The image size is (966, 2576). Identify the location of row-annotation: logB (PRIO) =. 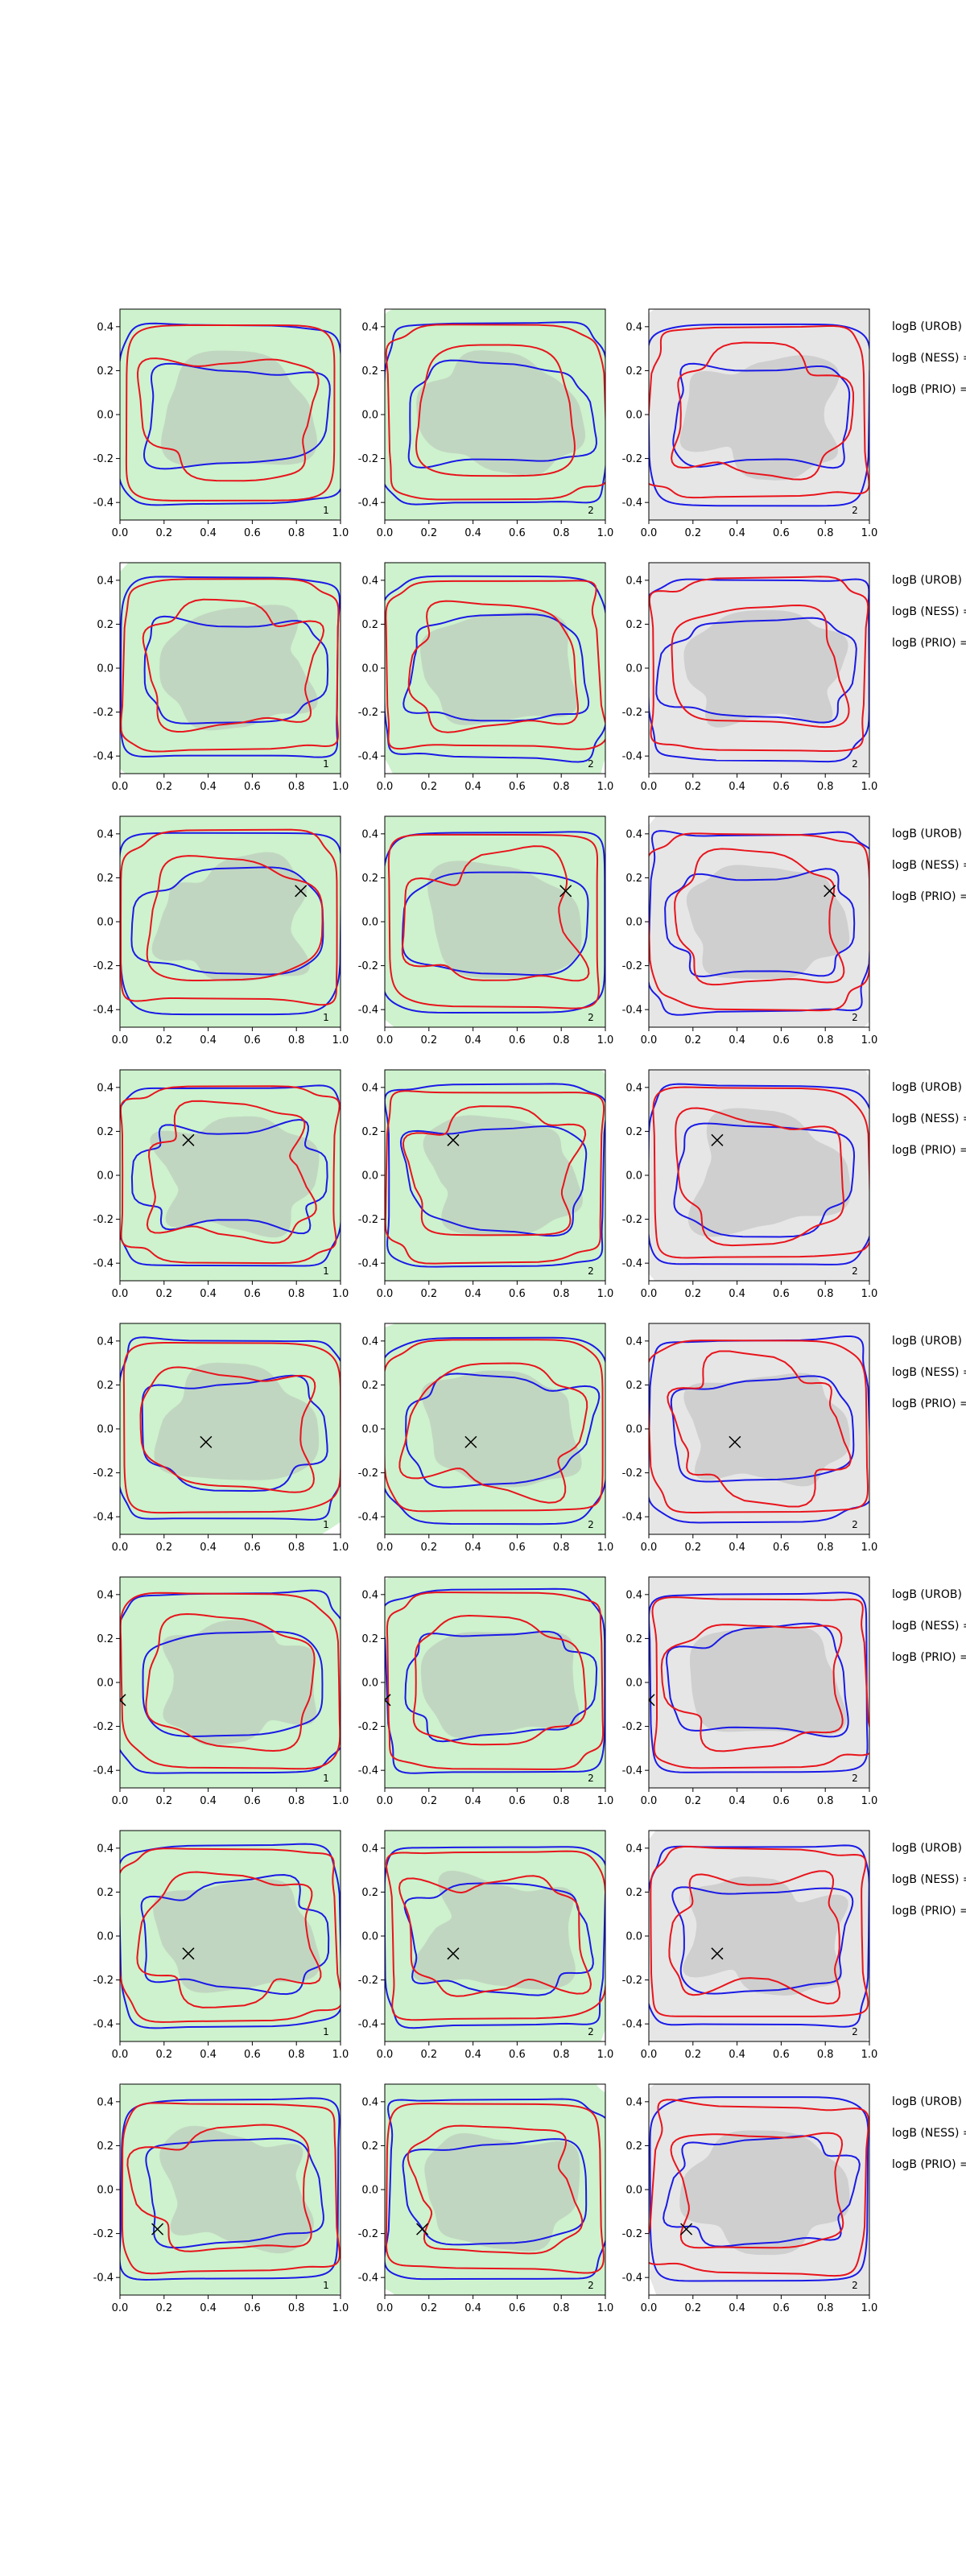
(929, 389).